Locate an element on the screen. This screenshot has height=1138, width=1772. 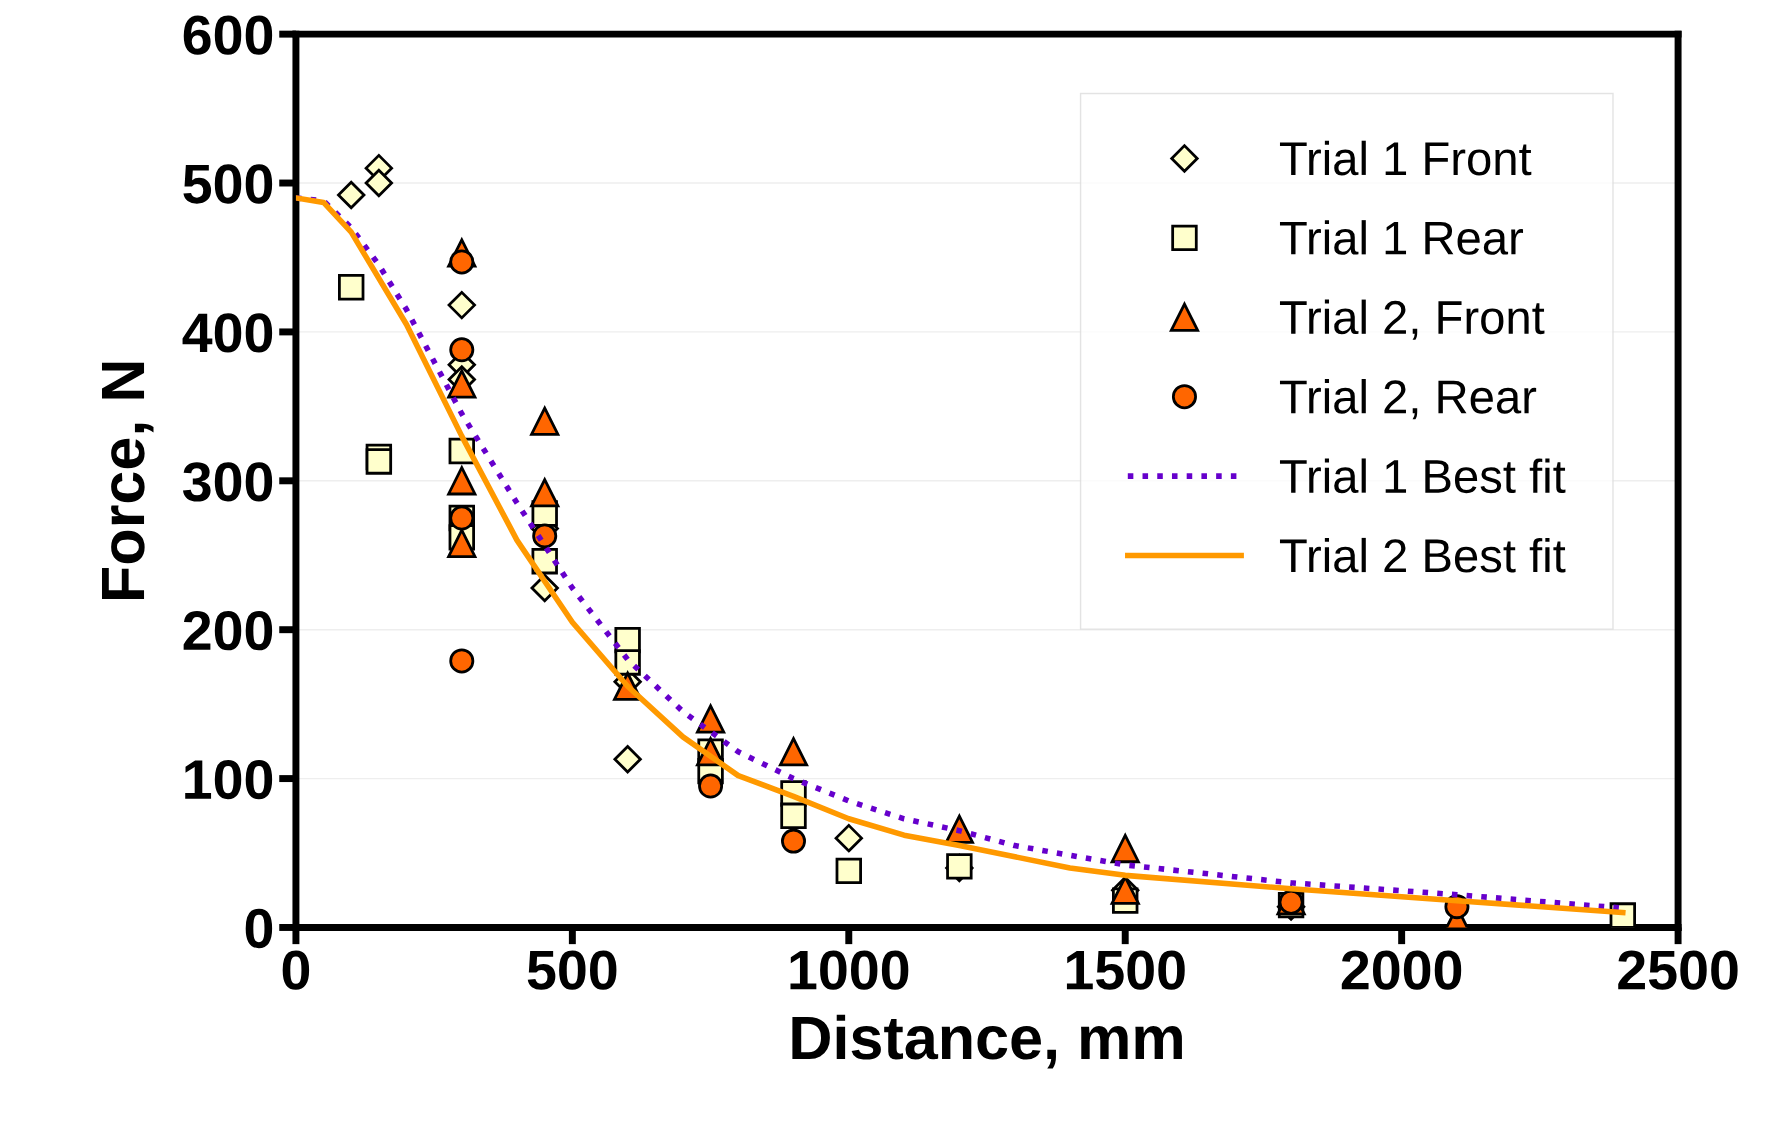
y-tick-label: 100 is located at coordinates (229, 779).